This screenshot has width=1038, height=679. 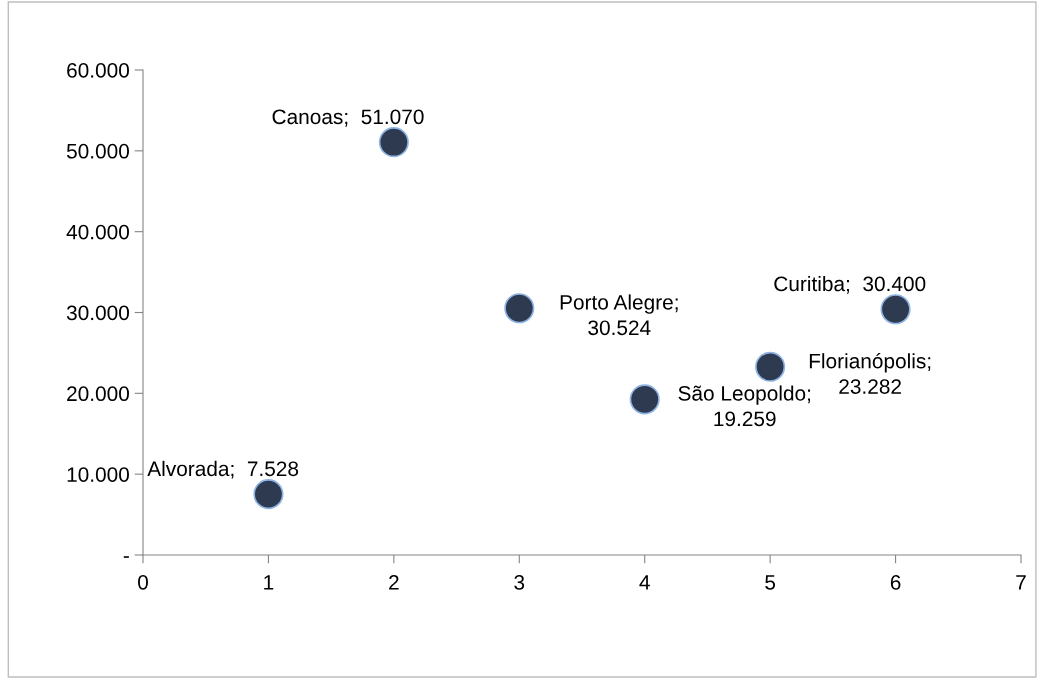 What do you see at coordinates (97, 313) in the screenshot?
I see `y-tick-label: 30.000` at bounding box center [97, 313].